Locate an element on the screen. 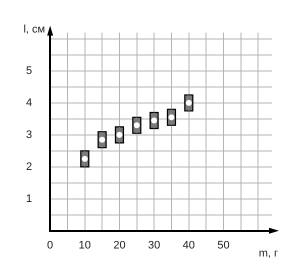 The image size is (287, 274). x-axis-title: m, г is located at coordinates (268, 253).